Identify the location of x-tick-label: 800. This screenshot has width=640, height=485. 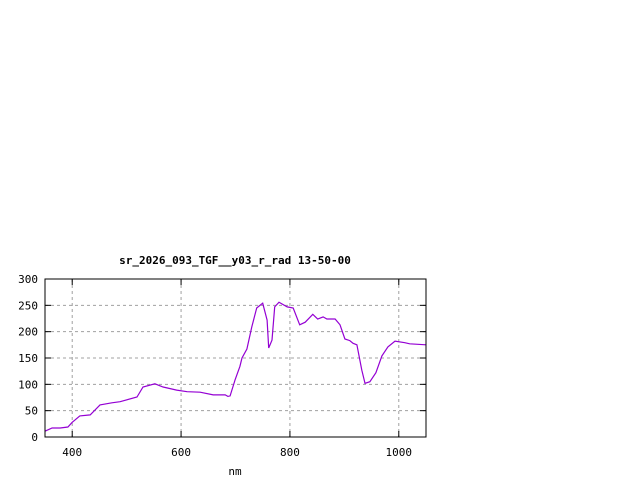
(290, 452).